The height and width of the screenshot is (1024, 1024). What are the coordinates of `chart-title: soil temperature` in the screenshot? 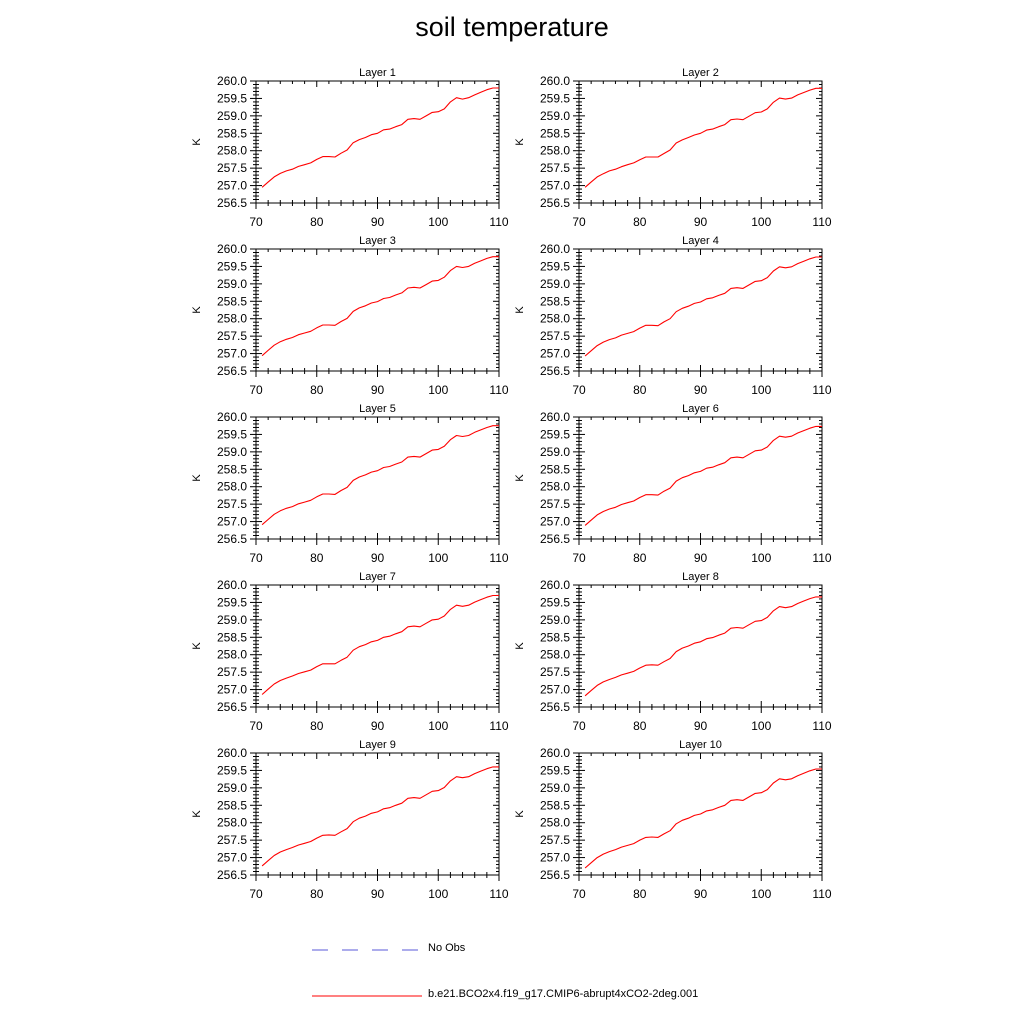 It's located at (512, 27).